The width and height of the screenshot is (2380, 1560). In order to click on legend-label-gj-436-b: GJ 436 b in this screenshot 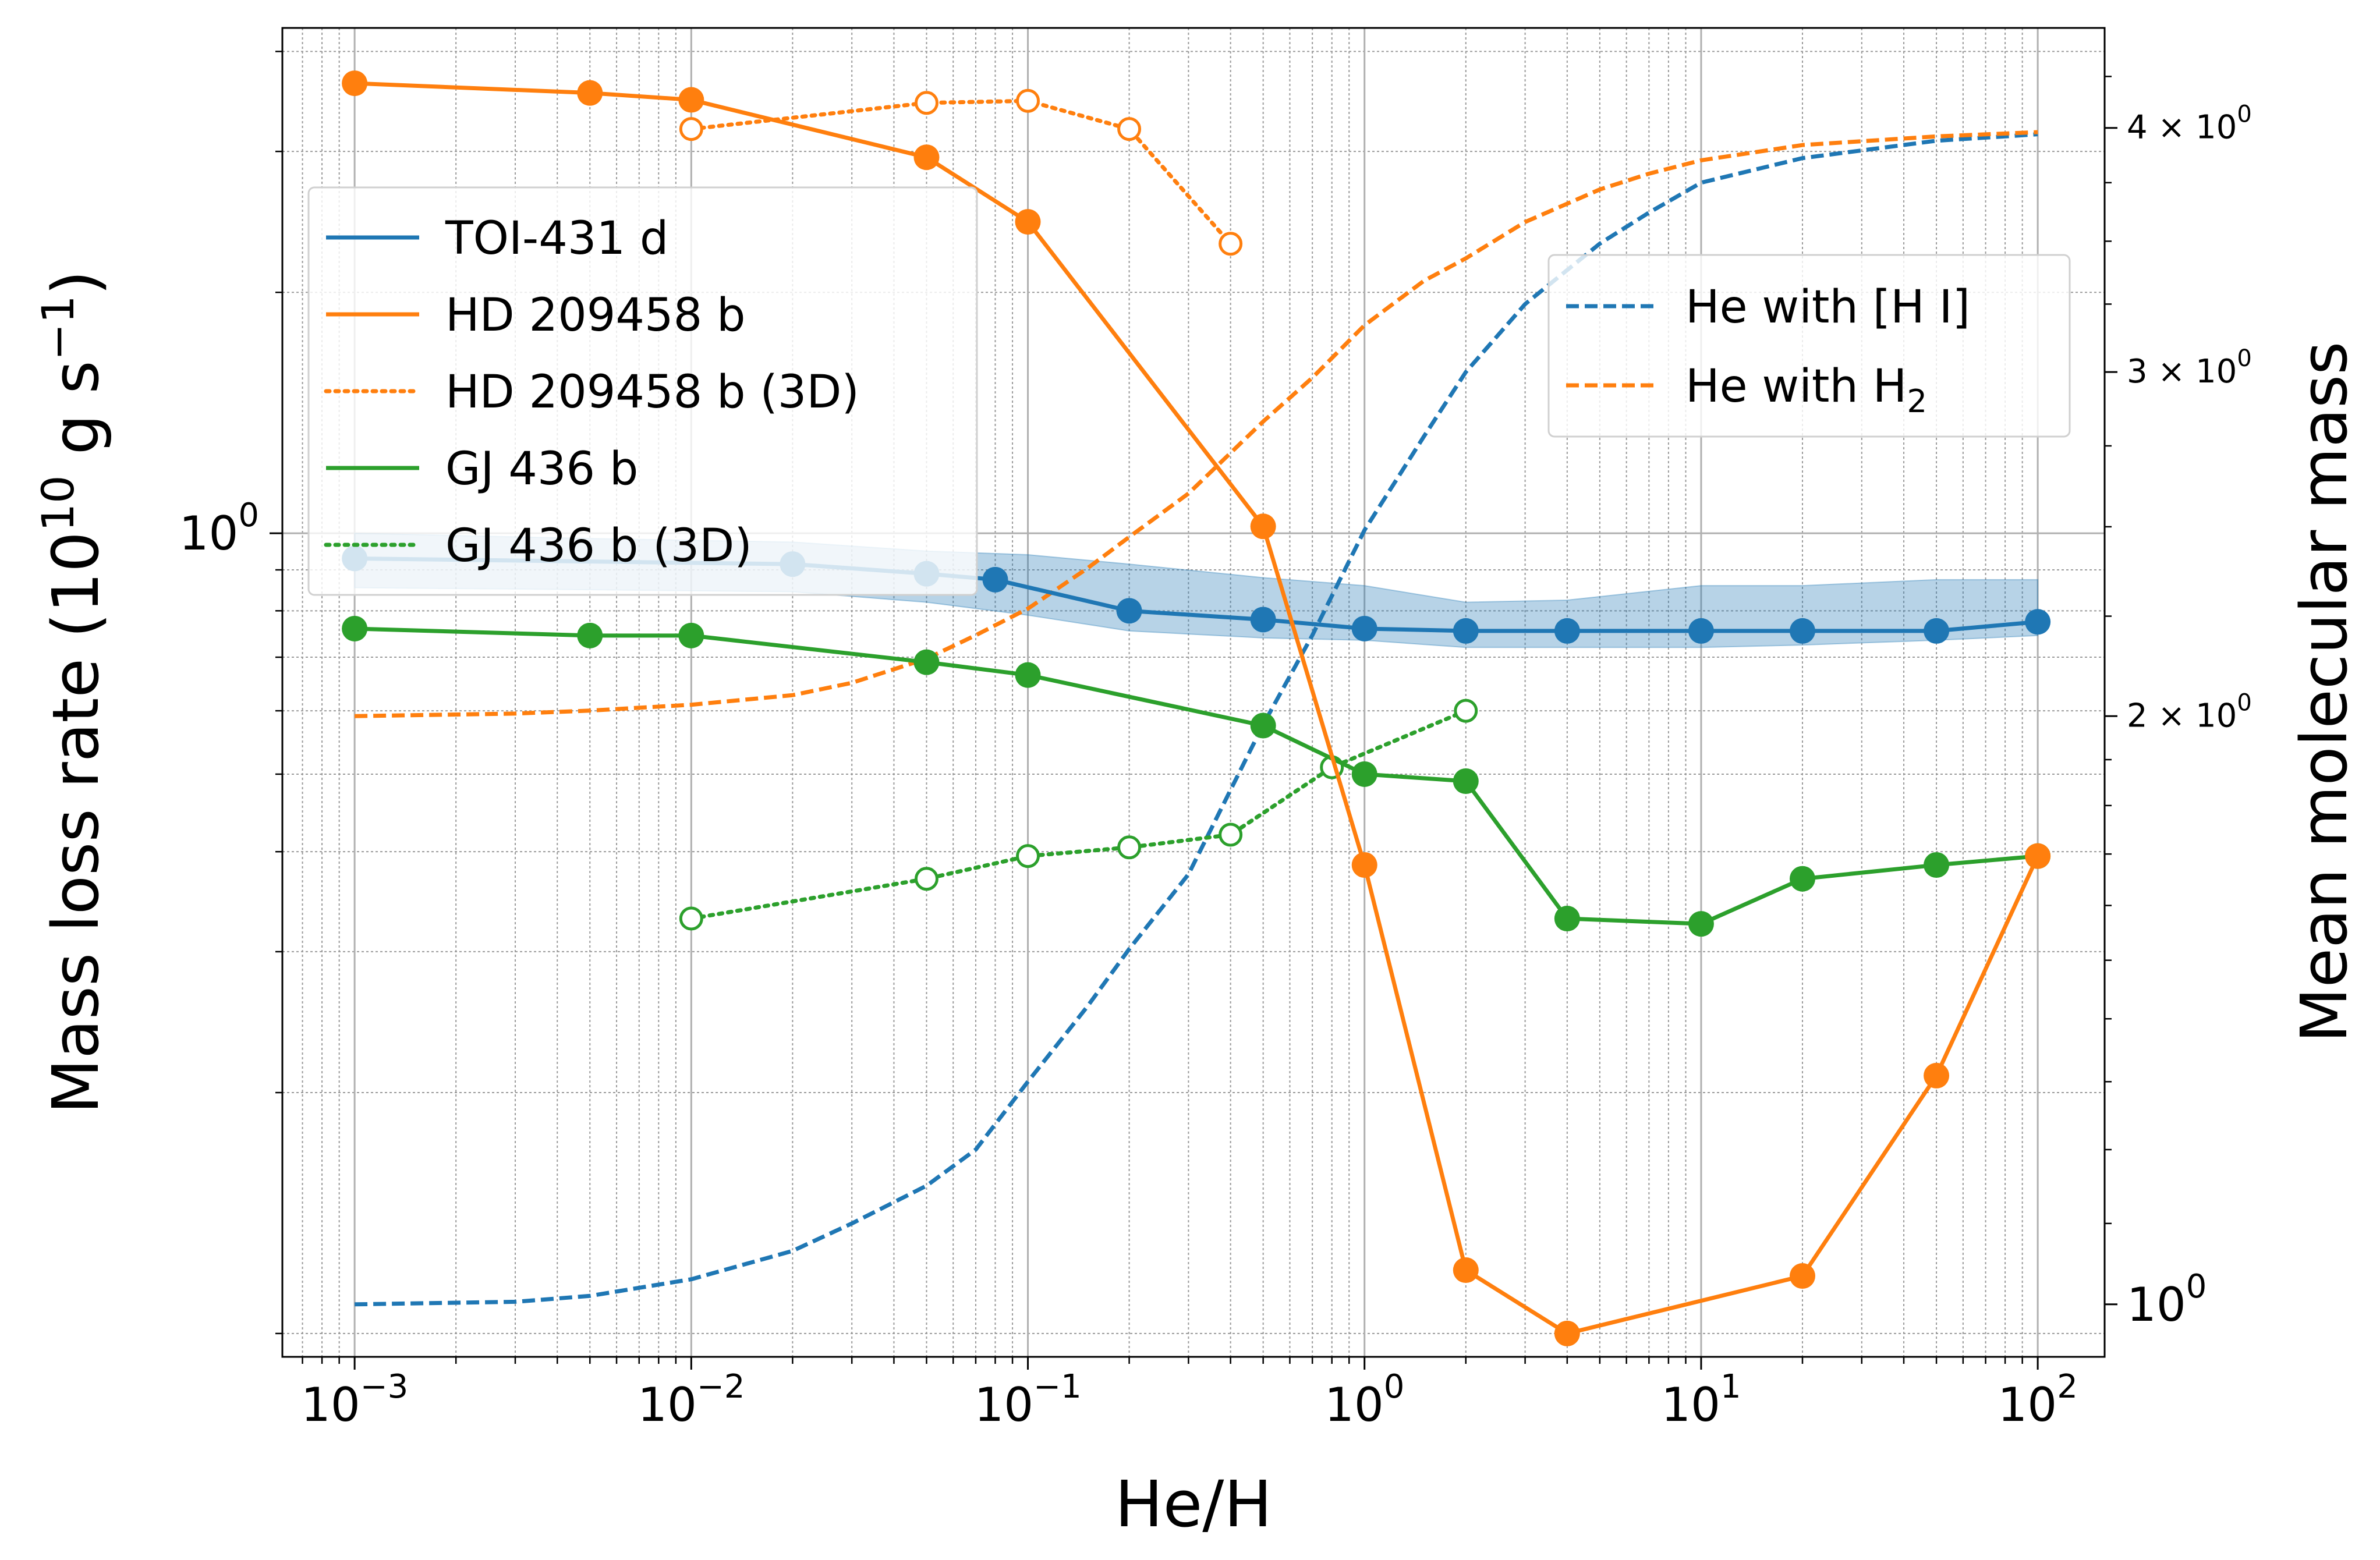, I will do `click(541, 469)`.